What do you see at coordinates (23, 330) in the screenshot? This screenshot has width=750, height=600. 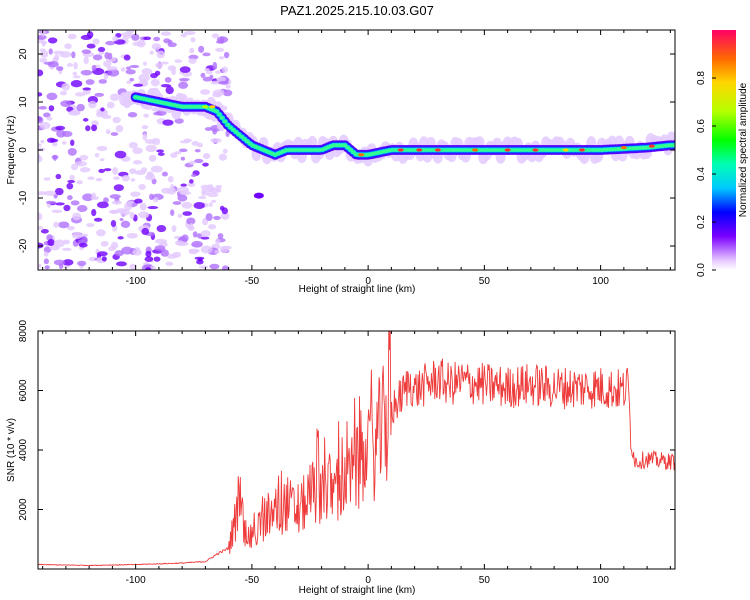 I see `snr-y-tick-label: 8000` at bounding box center [23, 330].